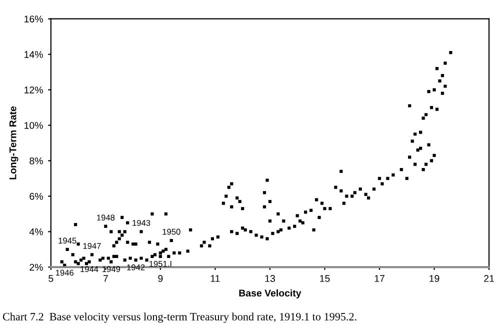  What do you see at coordinates (33, 125) in the screenshot?
I see `y-tick-label: 10%` at bounding box center [33, 125].